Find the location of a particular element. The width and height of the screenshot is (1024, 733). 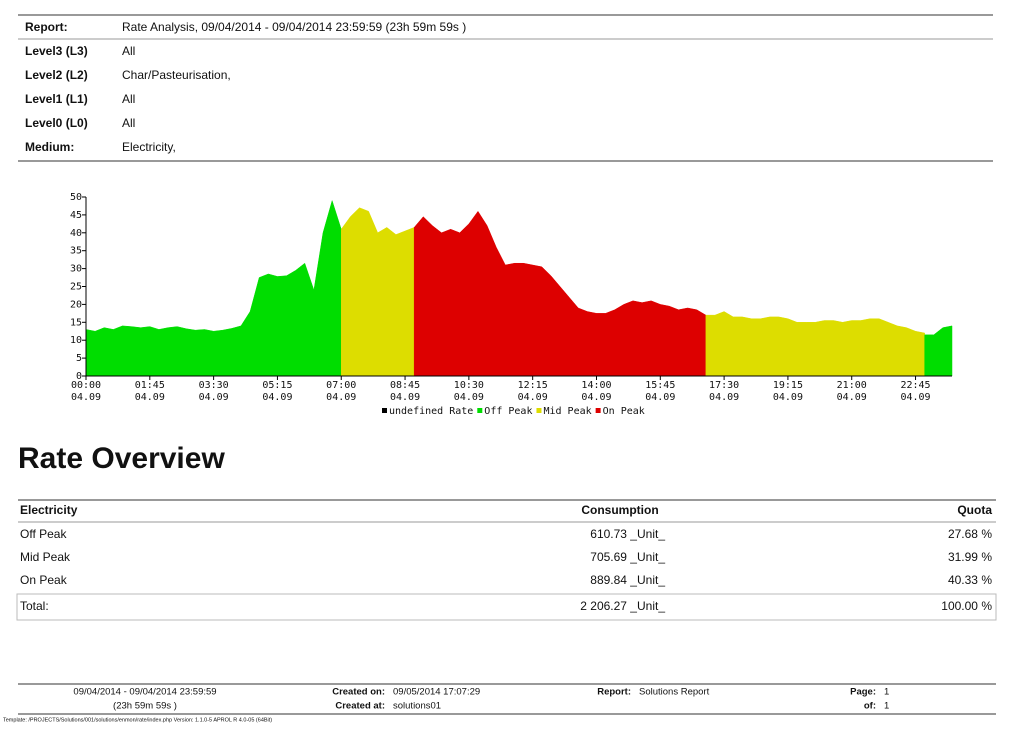

footer-label: of: is located at coordinates (870, 706).